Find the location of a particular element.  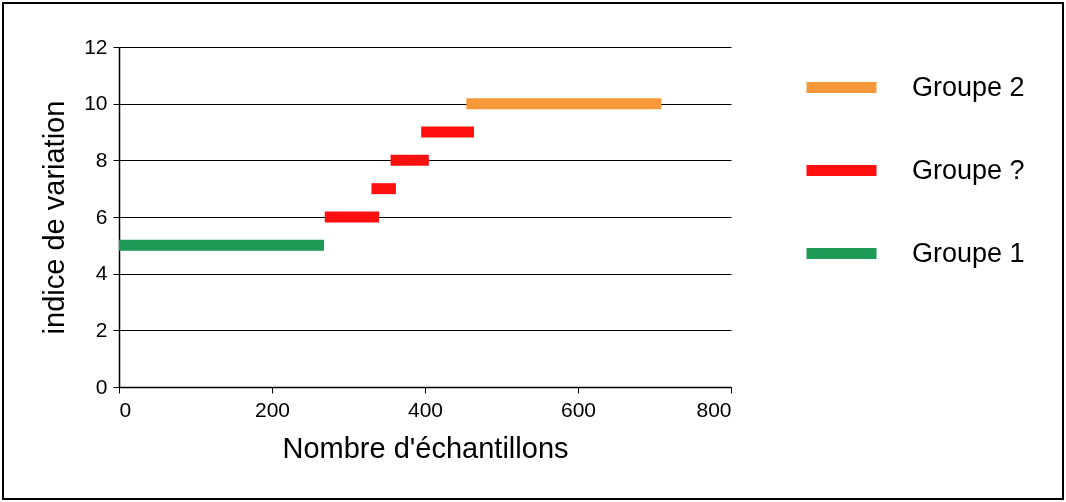

y-tick-label: 10 is located at coordinates (96, 103).